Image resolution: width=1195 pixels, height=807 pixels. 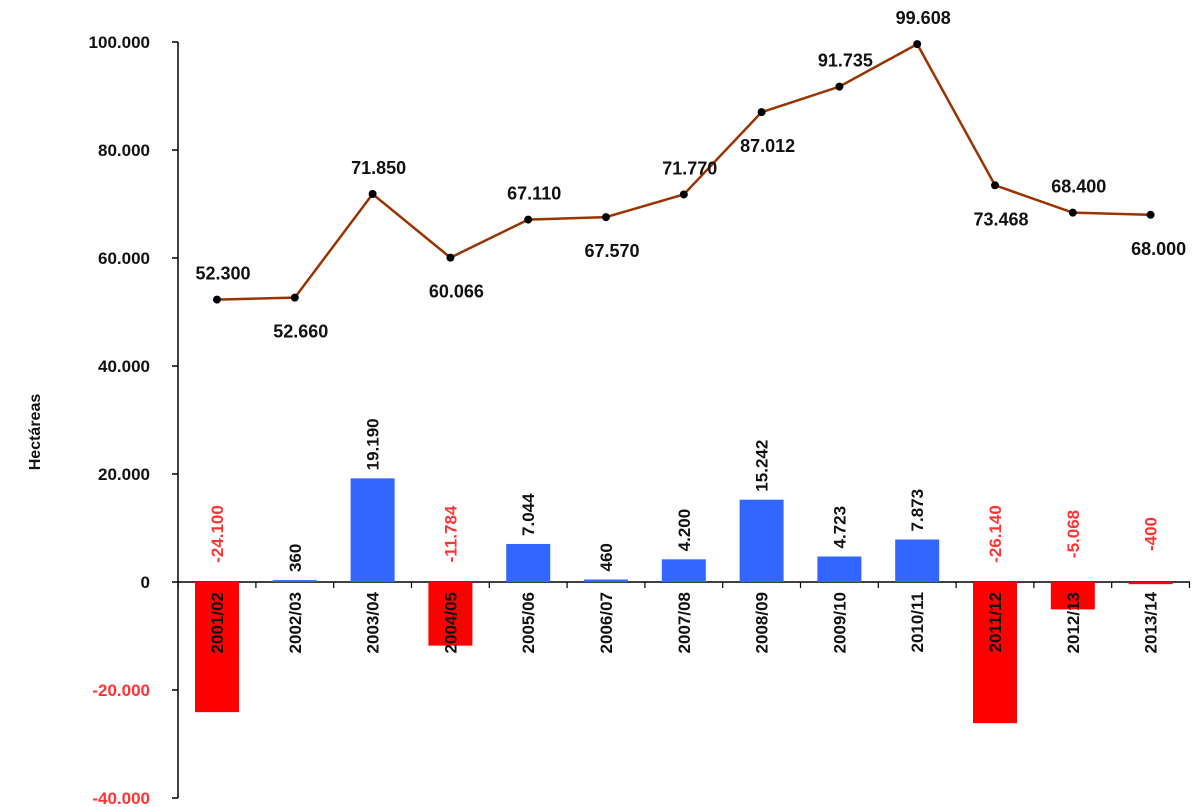 I want to click on bar-value-label: 4.200, so click(x=684, y=530).